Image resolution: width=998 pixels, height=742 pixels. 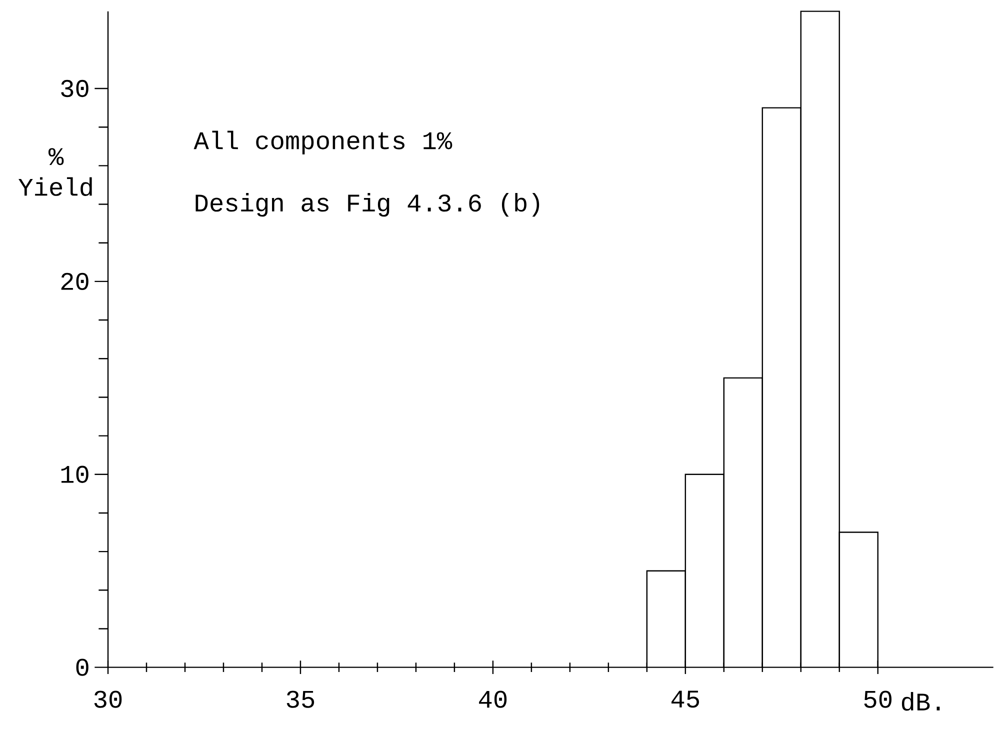 I want to click on y-tick-label: 20, so click(x=74, y=281).